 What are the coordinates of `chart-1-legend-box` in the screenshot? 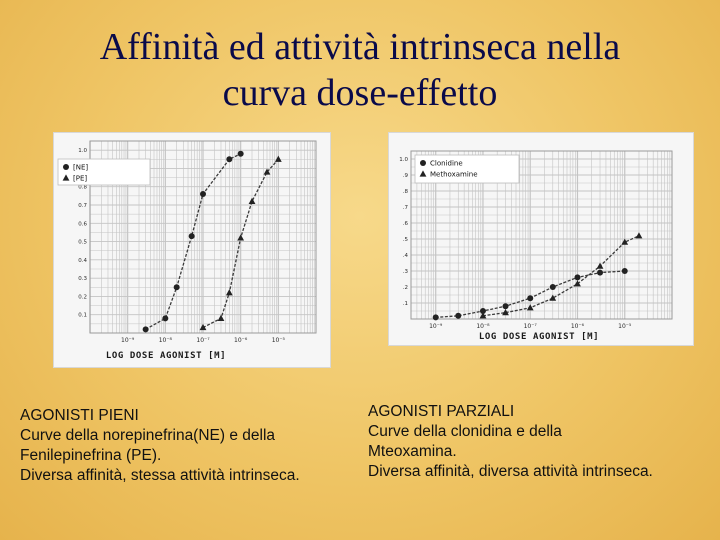 It's located at (104, 172).